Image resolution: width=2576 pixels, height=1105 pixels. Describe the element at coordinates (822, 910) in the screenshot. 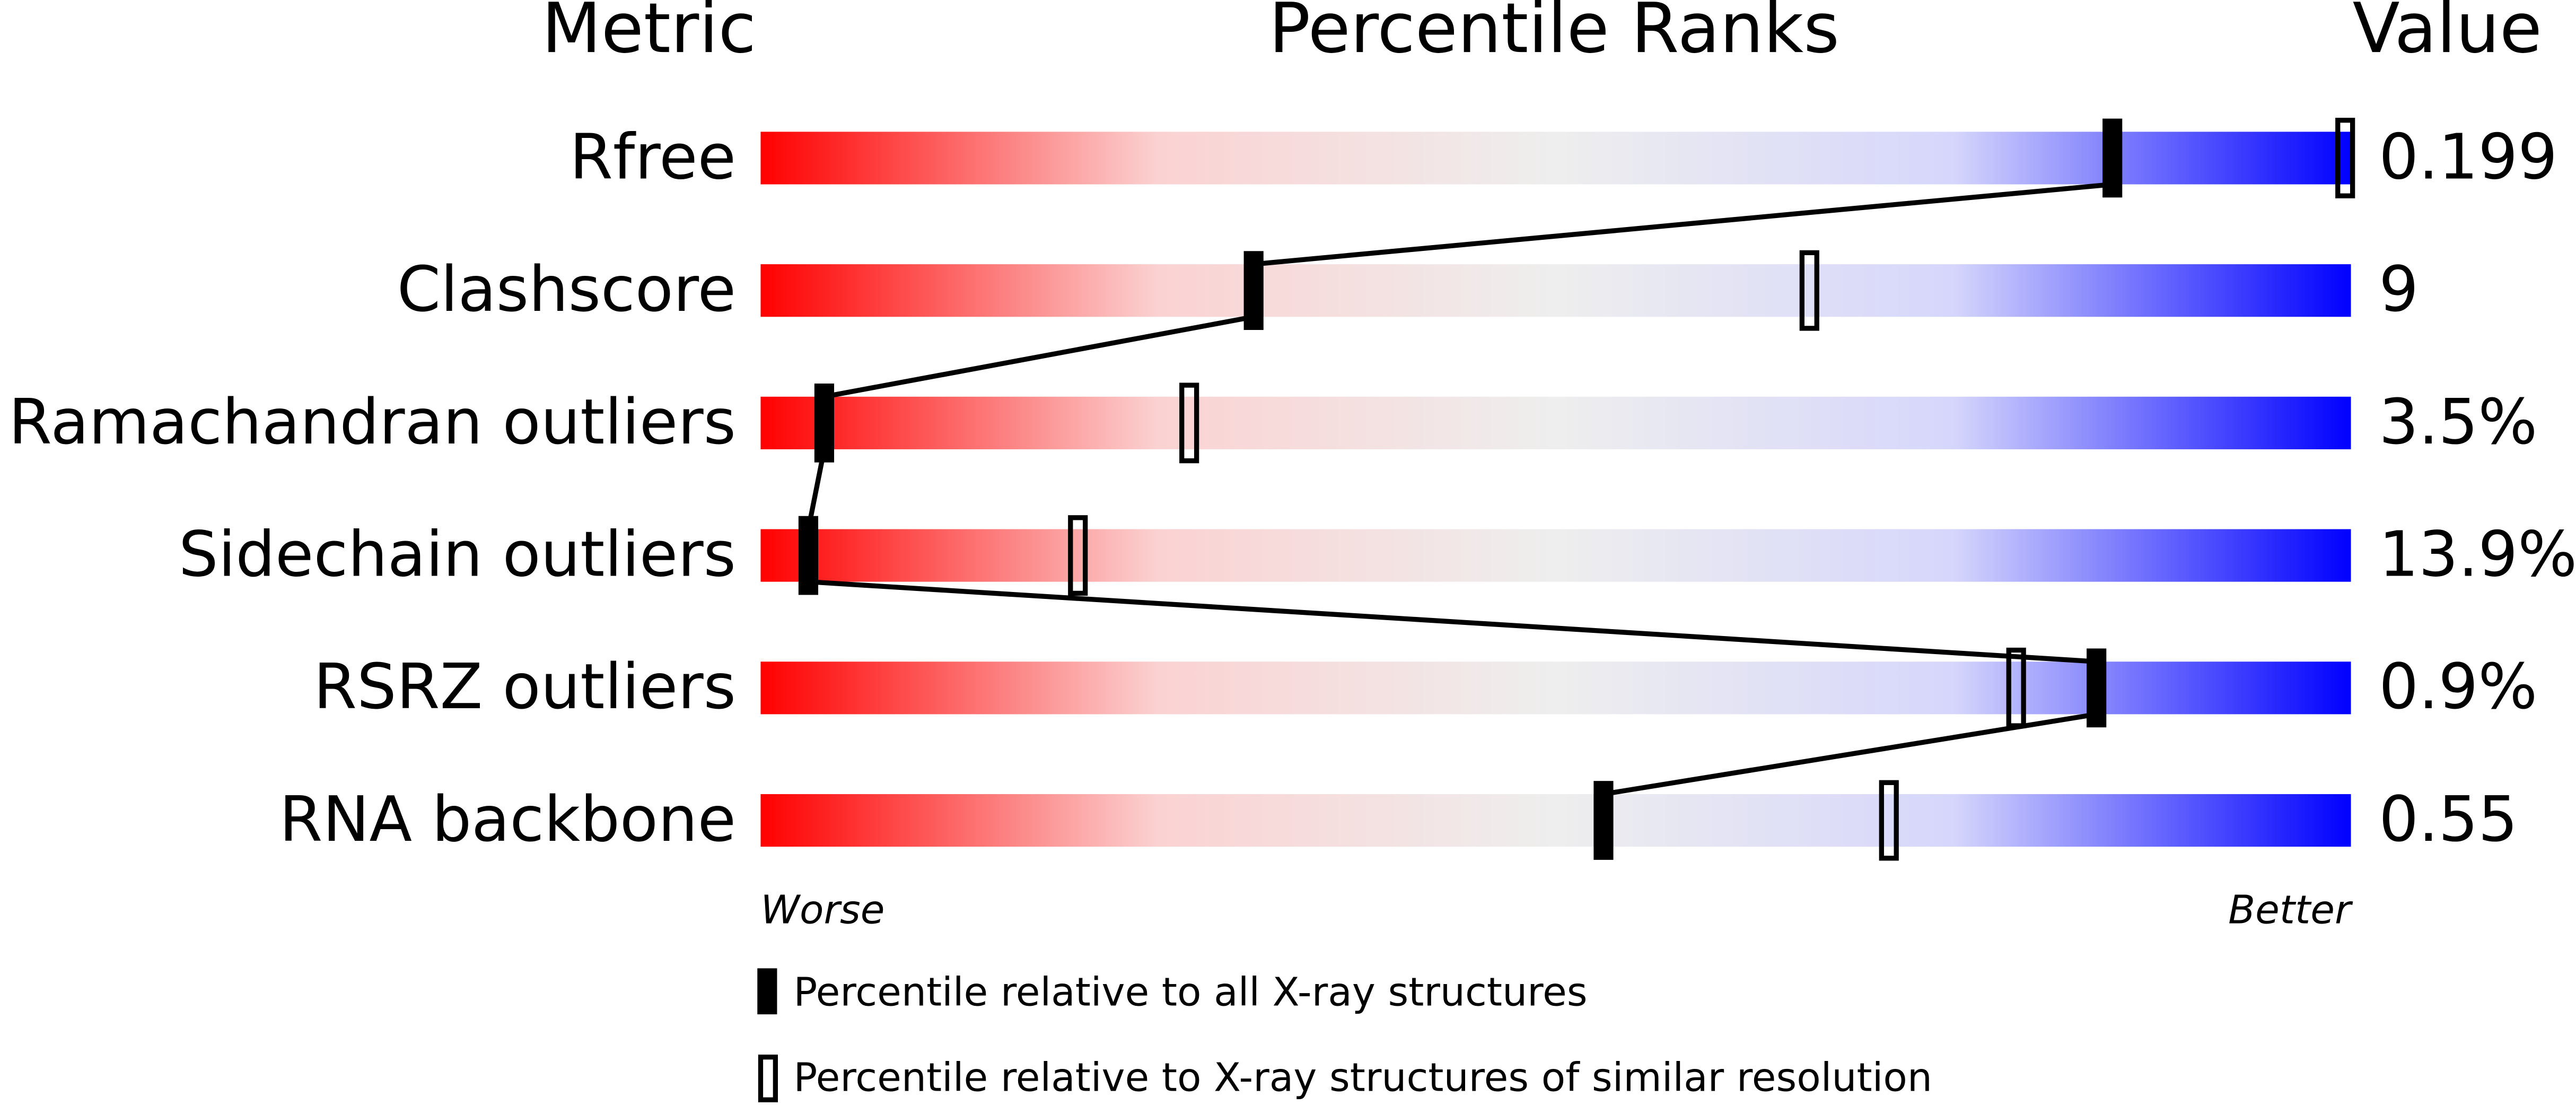

I see `axis-low: Worse` at that location.